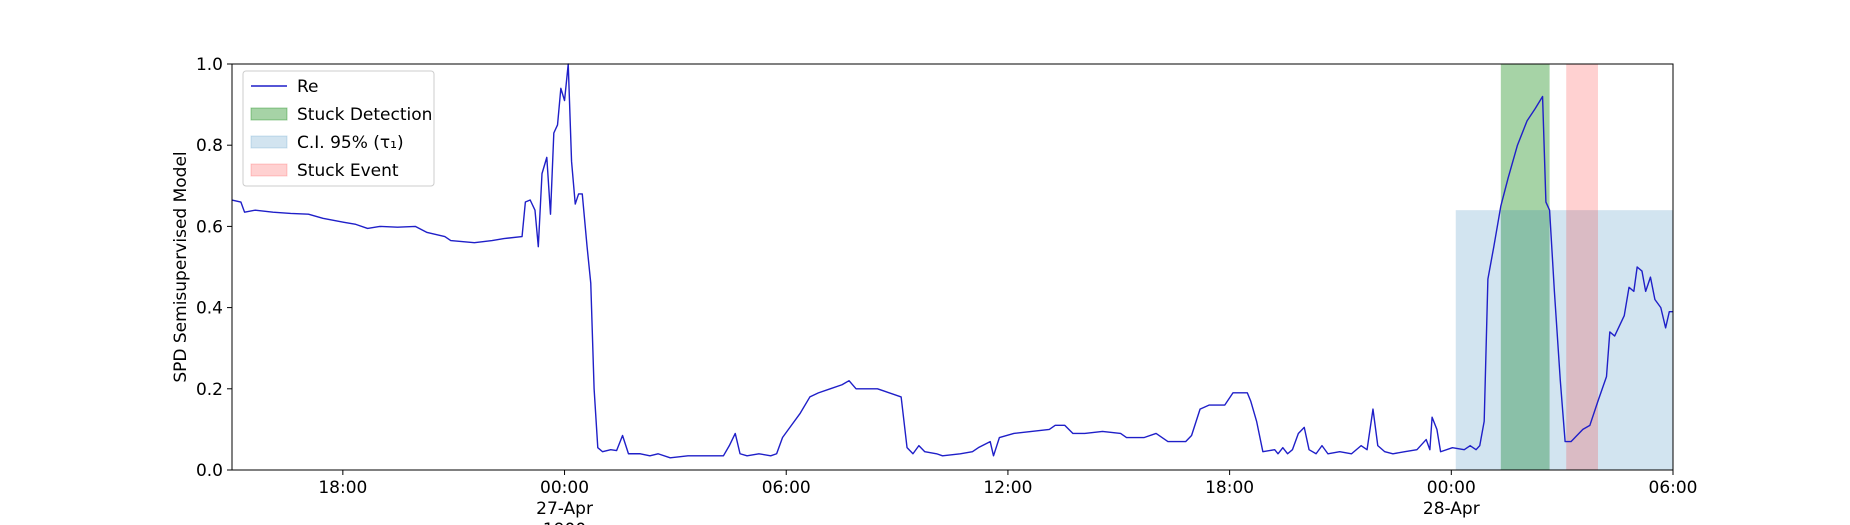  What do you see at coordinates (181, 266) in the screenshot?
I see `y-axis-label: SPD Semisupervised Model` at bounding box center [181, 266].